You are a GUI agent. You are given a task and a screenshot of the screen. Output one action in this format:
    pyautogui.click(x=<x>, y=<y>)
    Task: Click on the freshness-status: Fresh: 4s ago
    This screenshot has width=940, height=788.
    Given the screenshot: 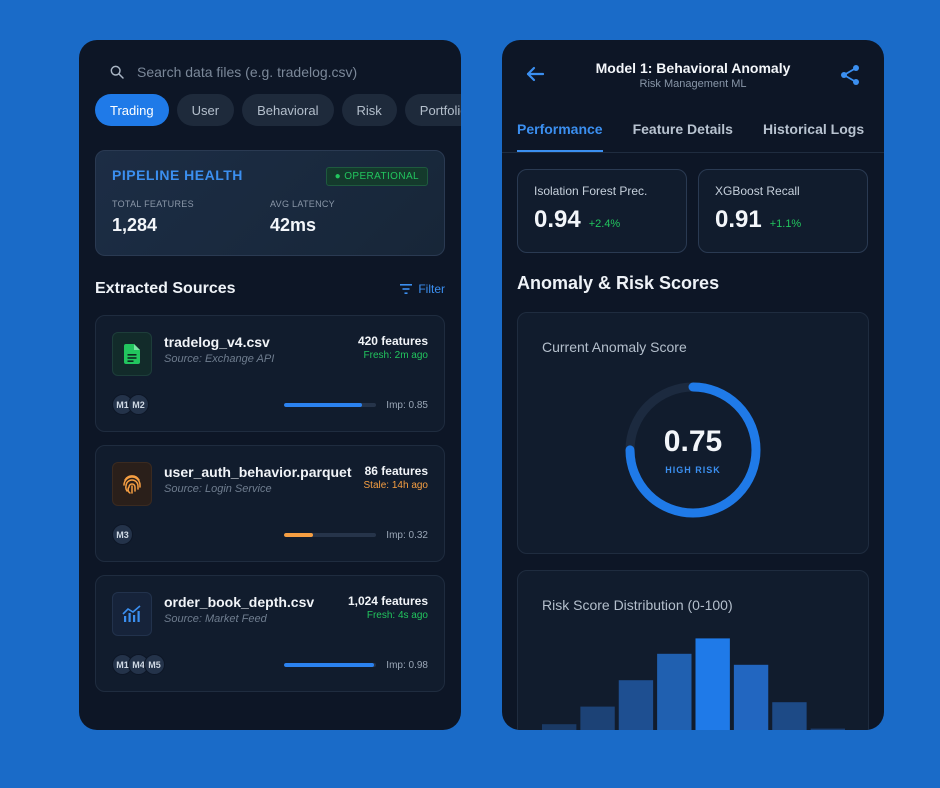 What is the action you would take?
    pyautogui.click(x=397, y=615)
    